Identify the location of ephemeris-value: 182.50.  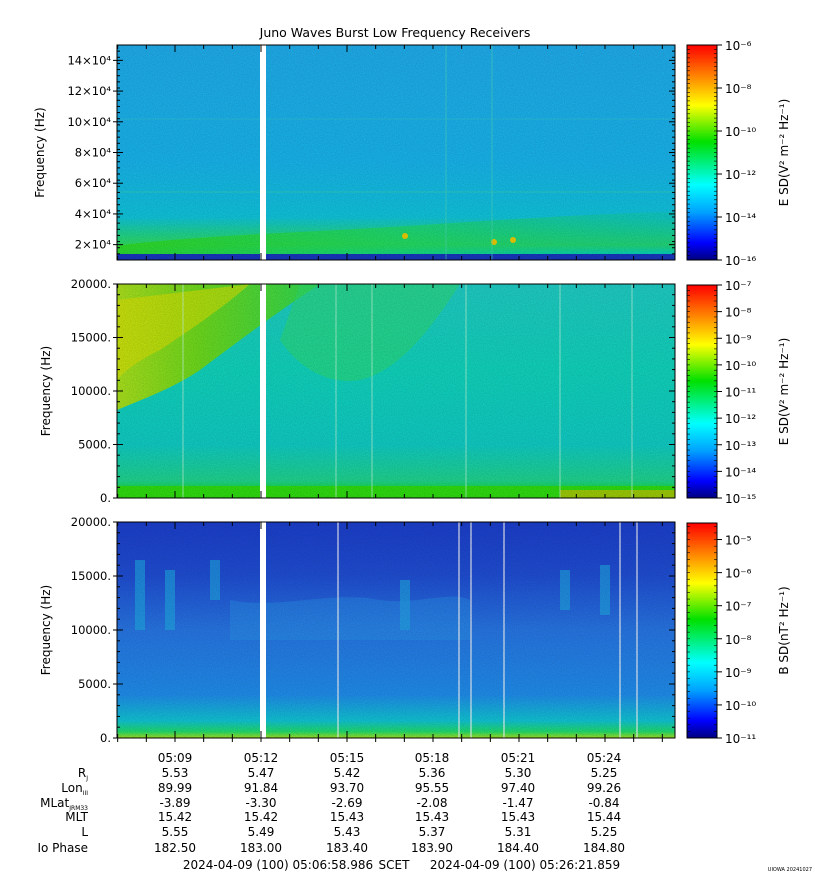
(175, 848).